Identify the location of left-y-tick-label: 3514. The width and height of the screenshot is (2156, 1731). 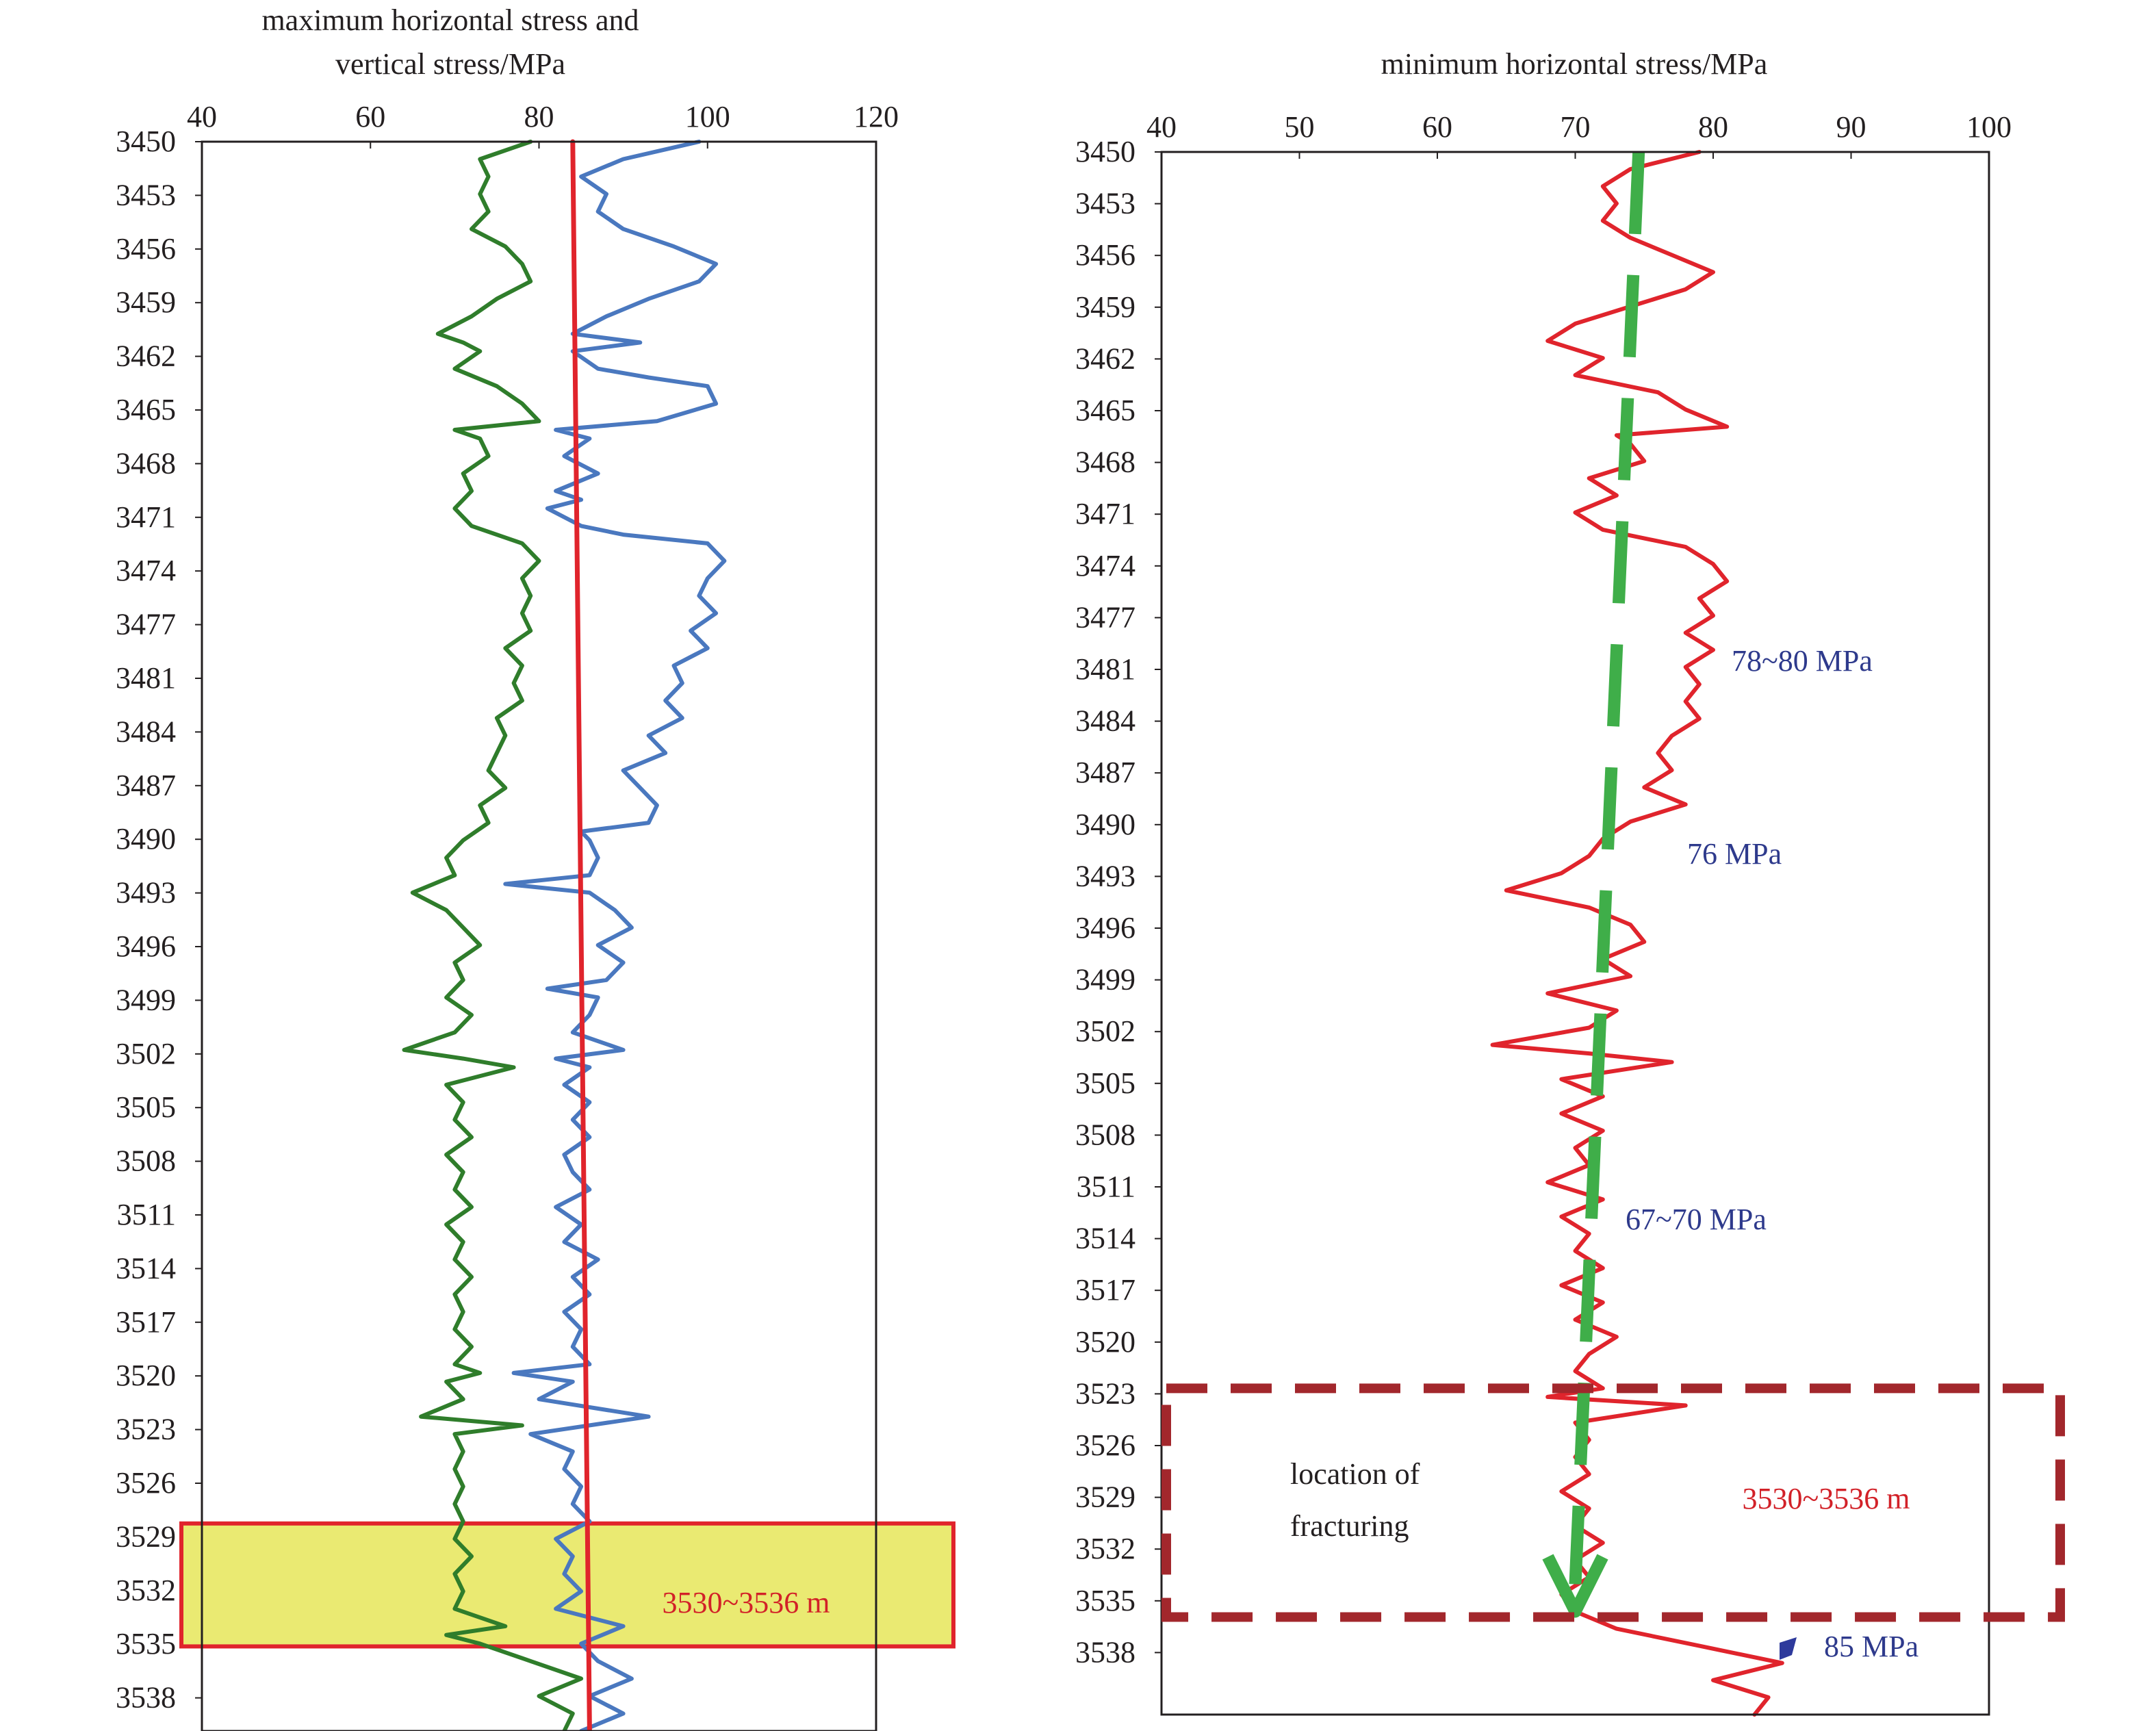
(146, 1268).